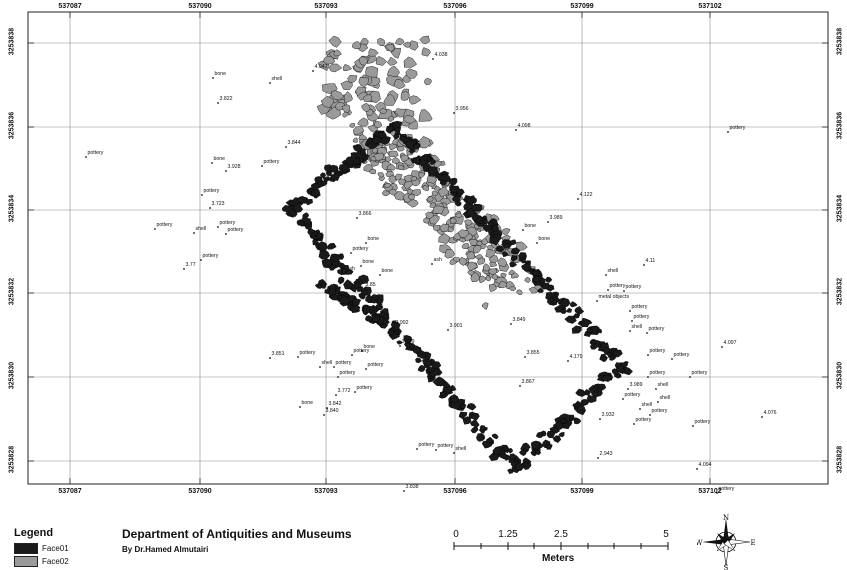  I want to click on grid-y-label-left-0: 3253838, so click(12, 41).